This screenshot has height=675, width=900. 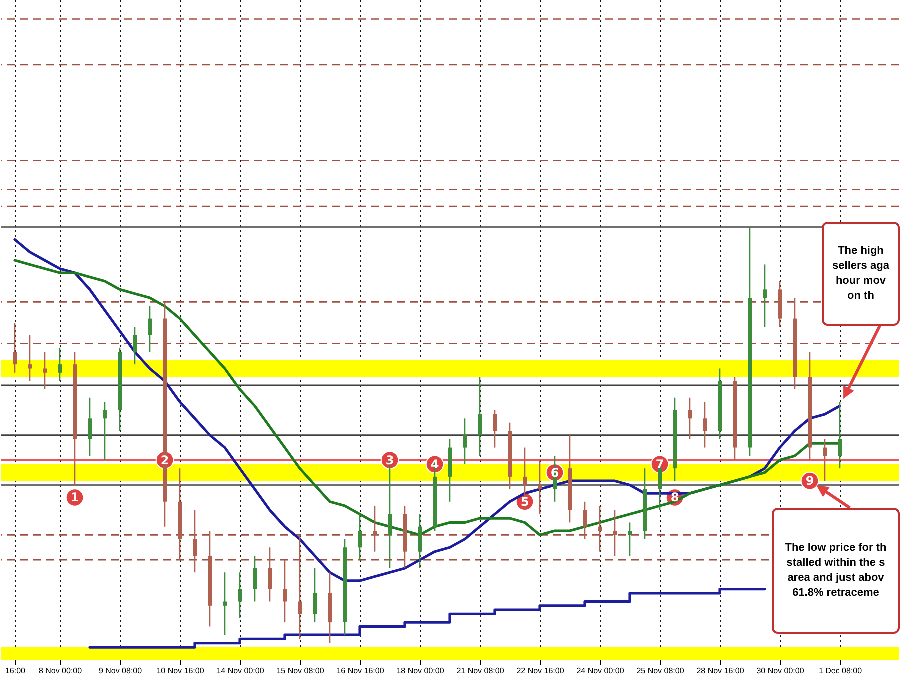 I want to click on x-tick-label: 22 Nov 16:00, so click(x=540, y=670).